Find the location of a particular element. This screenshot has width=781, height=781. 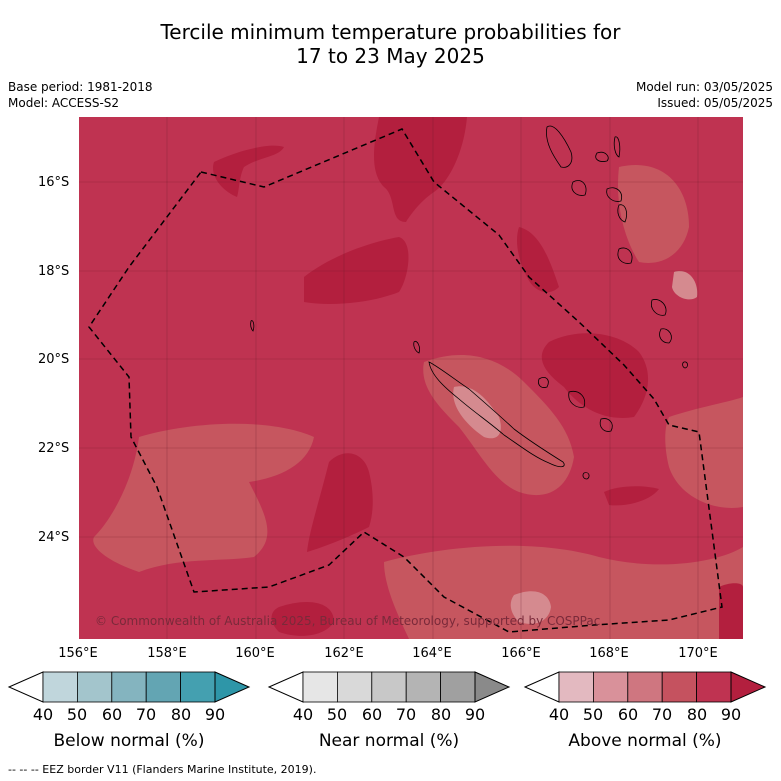

lon-label-168e: 168°E is located at coordinates (609, 653).